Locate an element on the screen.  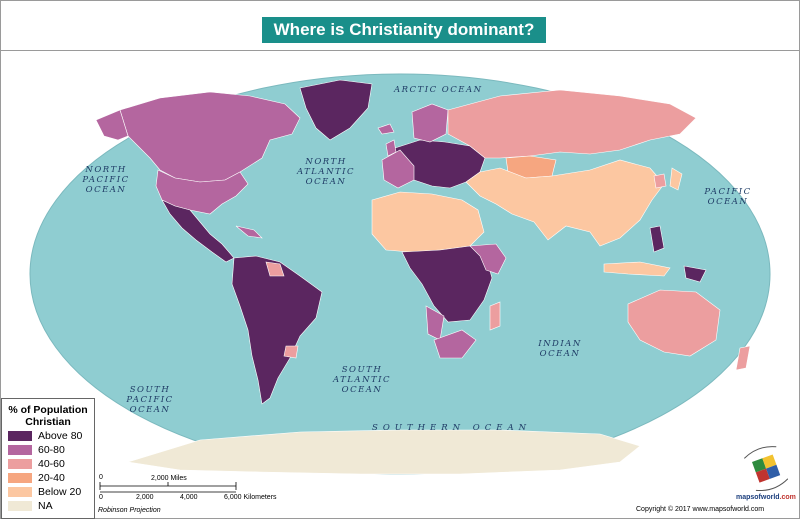
label-south-pacific-2: PACIFIC is located at coordinates (149, 400).